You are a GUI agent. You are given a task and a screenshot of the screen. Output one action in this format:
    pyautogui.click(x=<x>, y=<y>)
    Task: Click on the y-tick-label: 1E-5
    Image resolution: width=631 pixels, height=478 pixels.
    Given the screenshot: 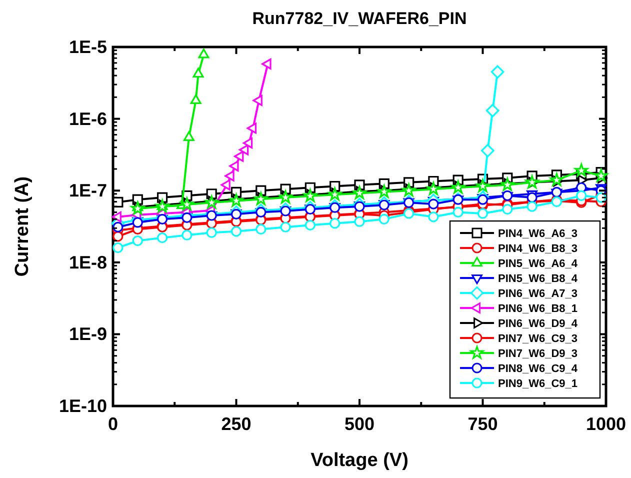 What is the action you would take?
    pyautogui.click(x=87, y=47)
    